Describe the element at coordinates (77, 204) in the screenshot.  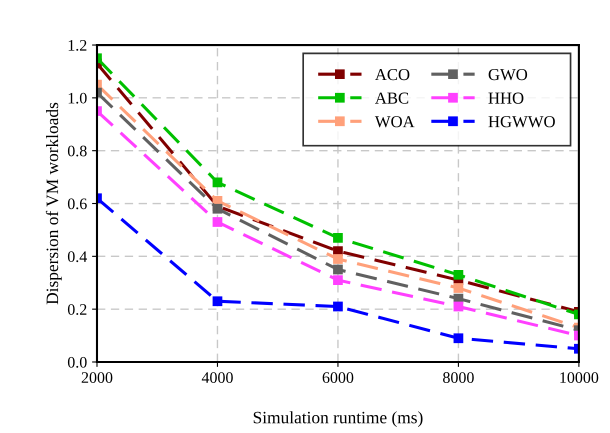
I see `y-tick-label: 0.6` at that location.